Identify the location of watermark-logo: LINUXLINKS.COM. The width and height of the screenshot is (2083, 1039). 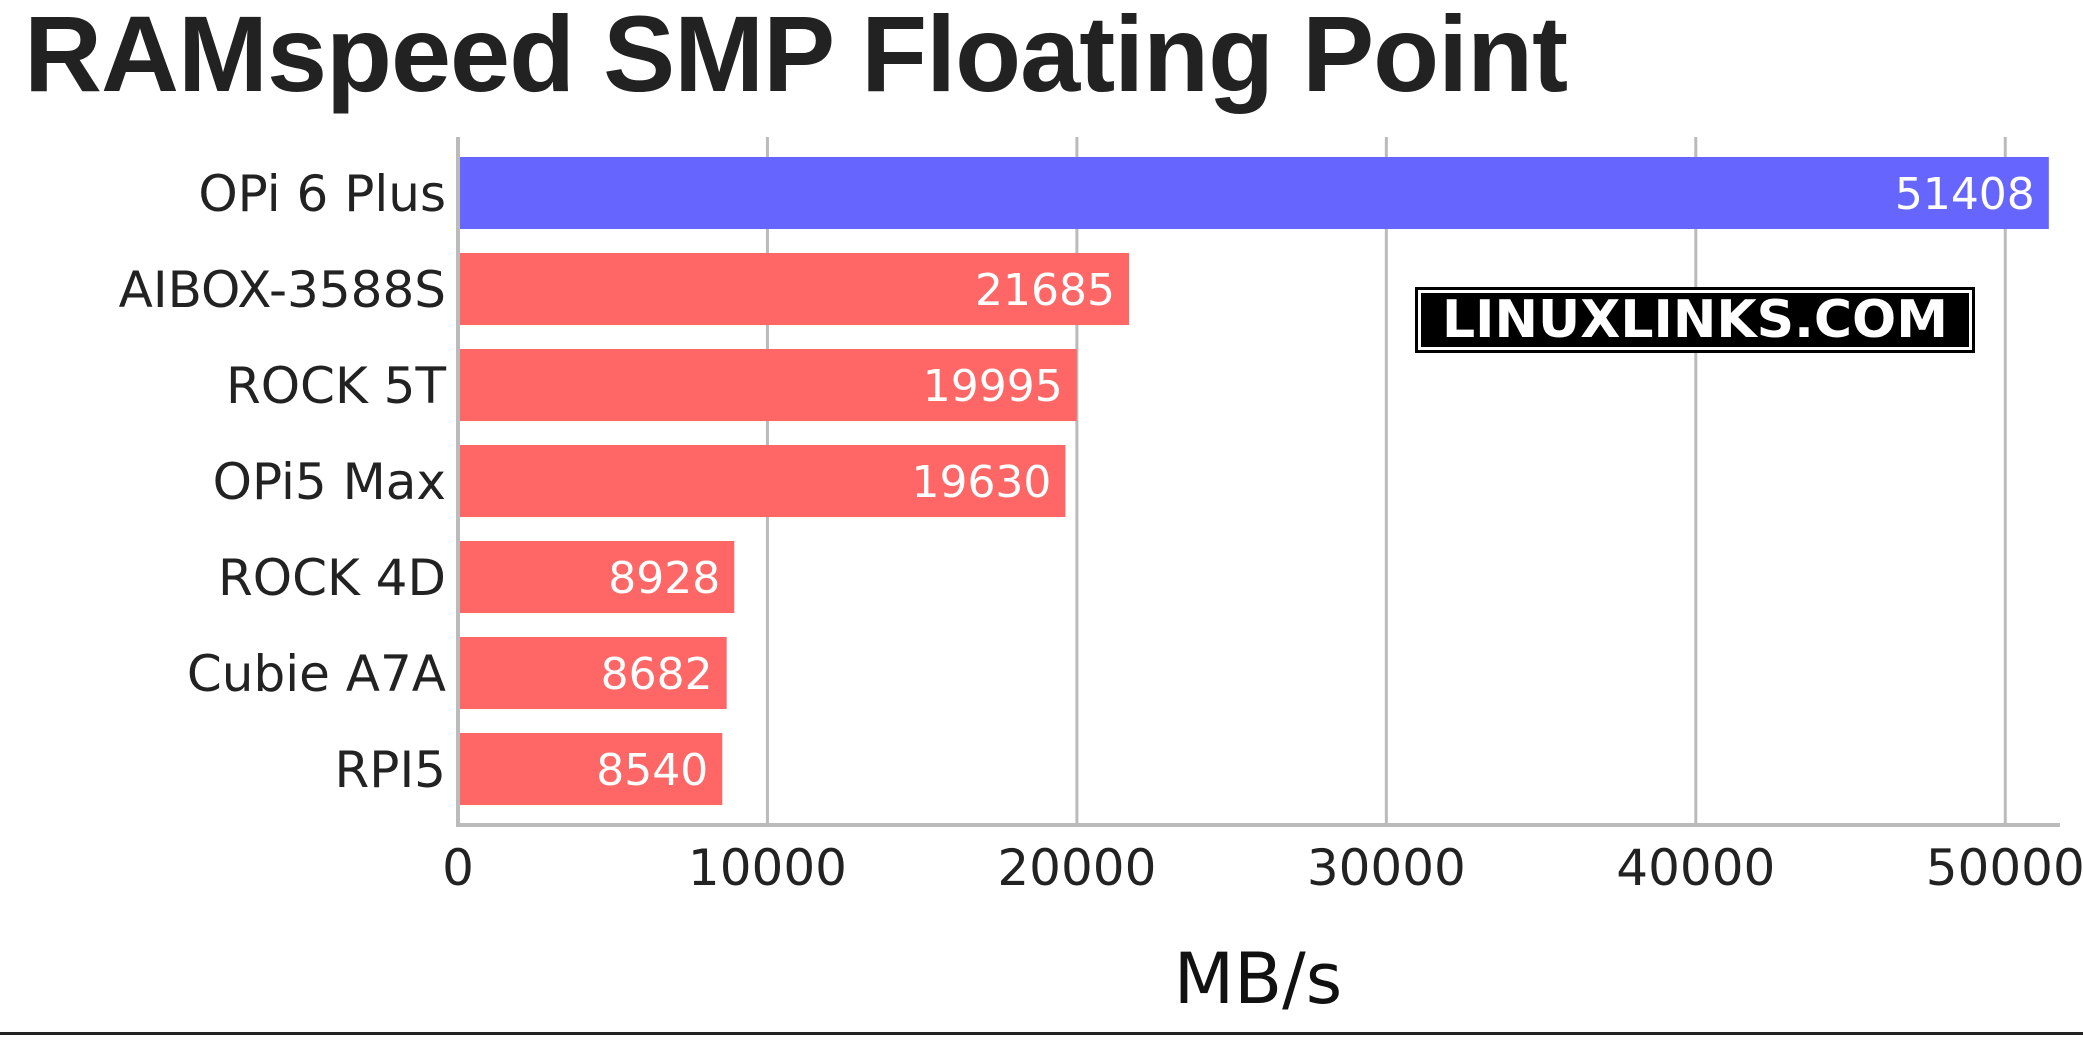
(1695, 320).